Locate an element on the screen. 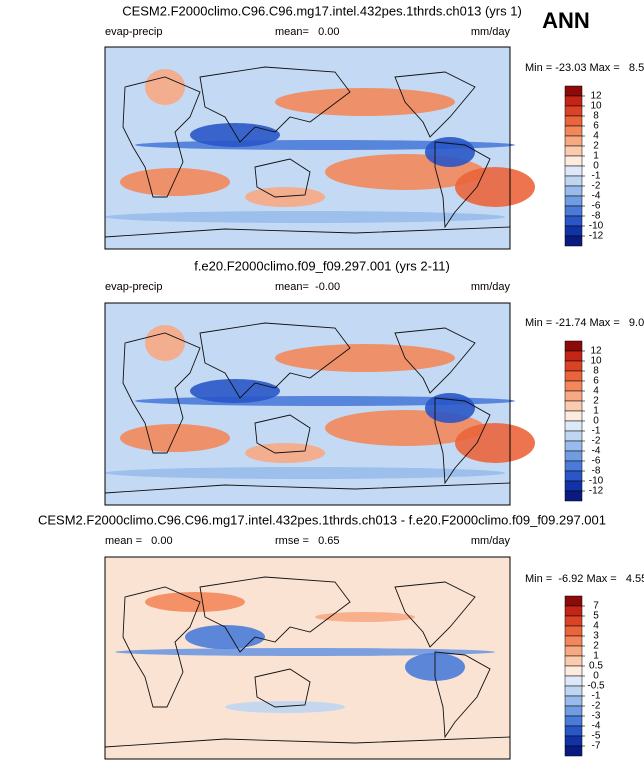 This screenshot has width=644, height=765. colorbar-label: -3 is located at coordinates (596, 716).